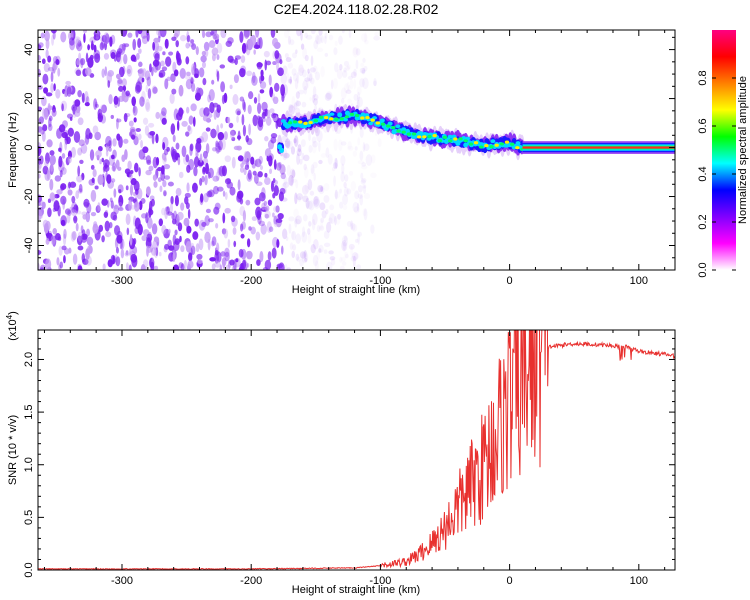  Describe the element at coordinates (29, 517) in the screenshot. I see `snr-y-tick-label: 0.5` at that location.